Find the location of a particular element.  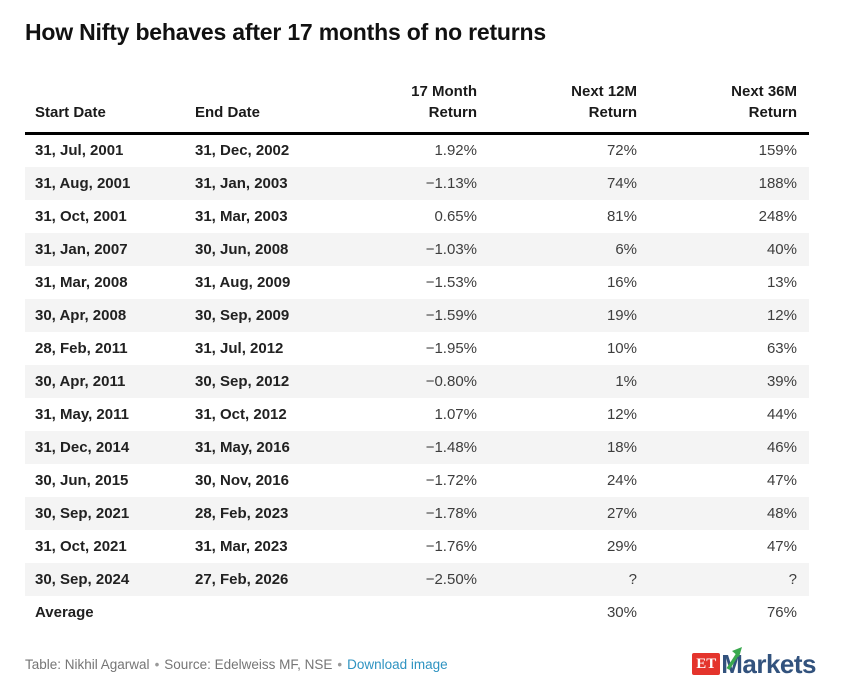

end-date-cell: 27, Feb, 2026 is located at coordinates (242, 579).